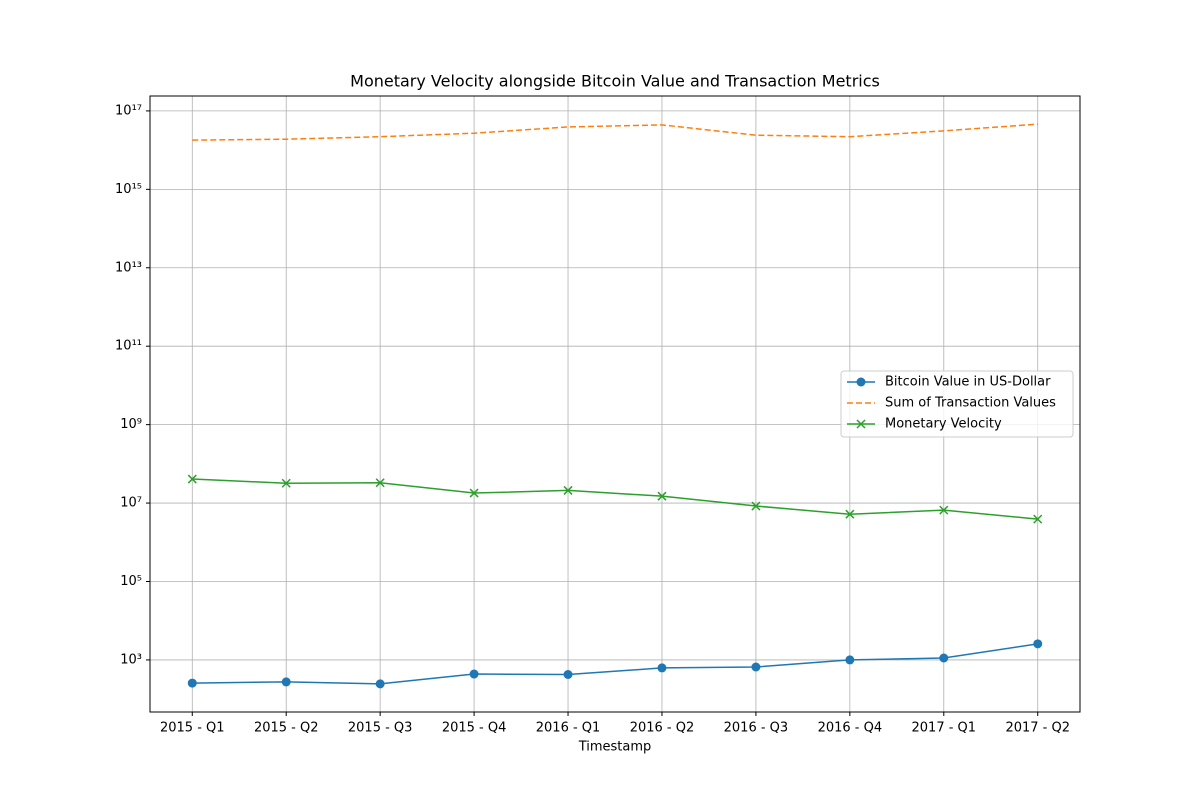  I want to click on legend-label: Bitcoin Value in US-Dollar, so click(968, 382).